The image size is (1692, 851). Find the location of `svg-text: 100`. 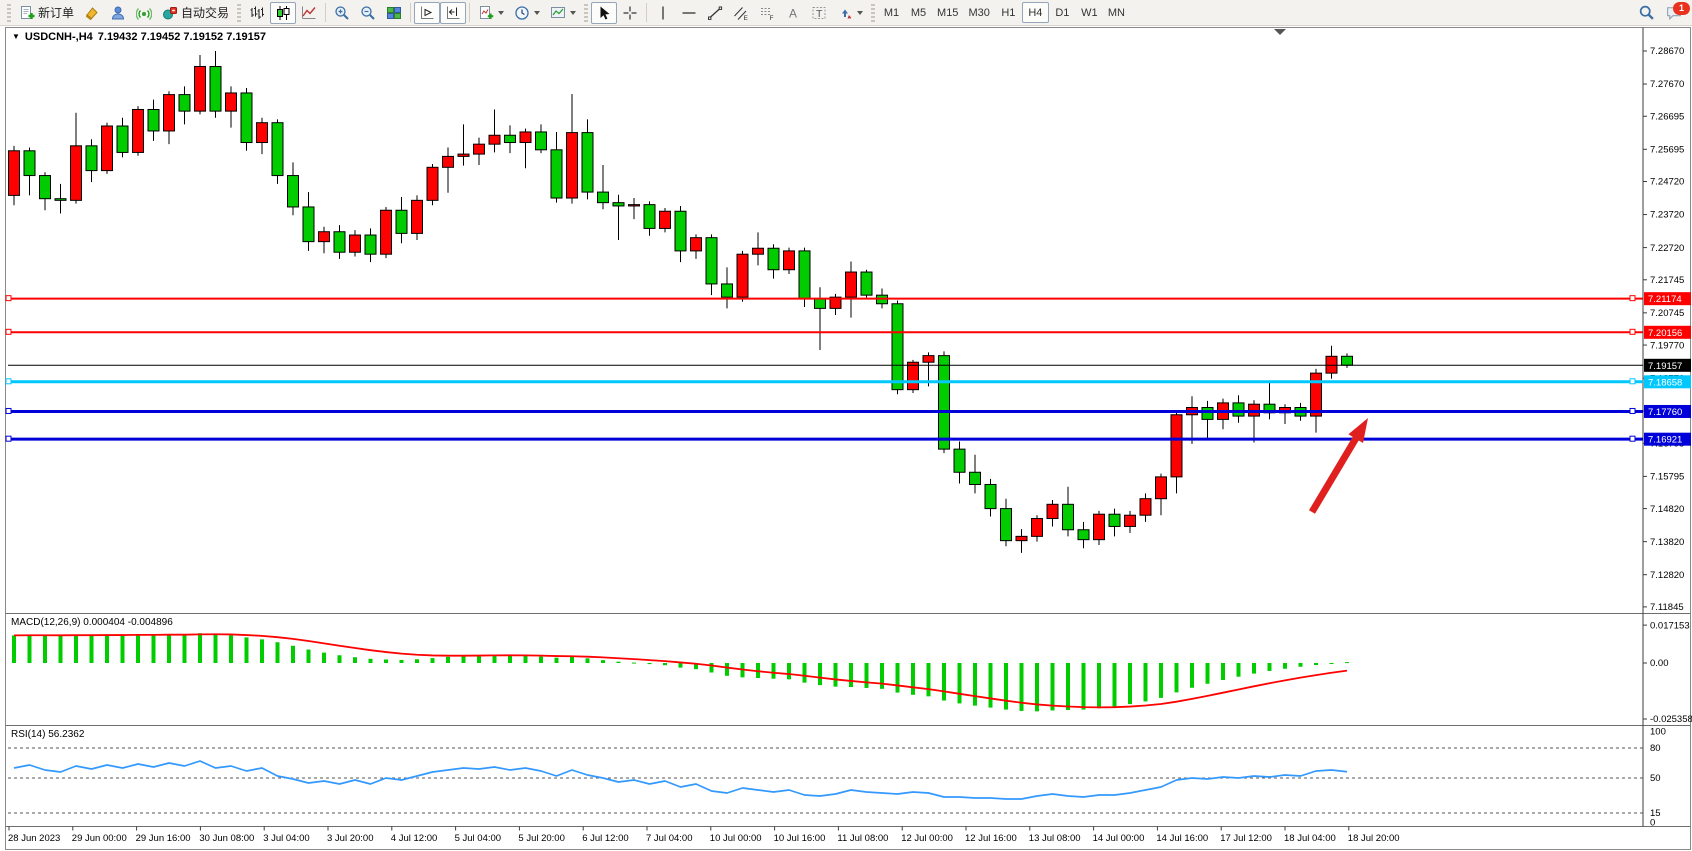

svg-text: 100 is located at coordinates (1658, 732).